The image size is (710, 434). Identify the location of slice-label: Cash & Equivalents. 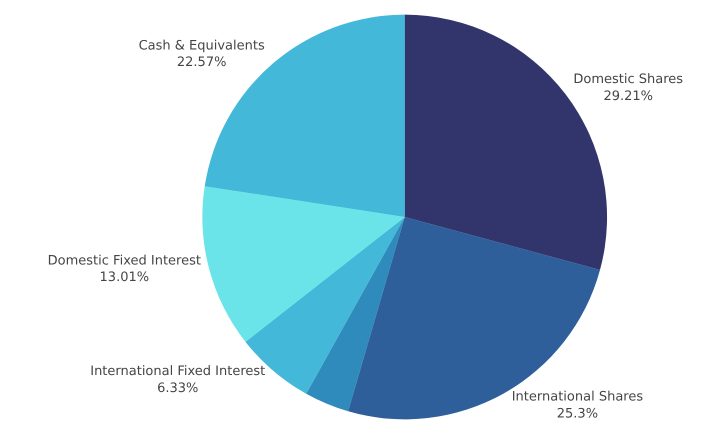
(201, 46).